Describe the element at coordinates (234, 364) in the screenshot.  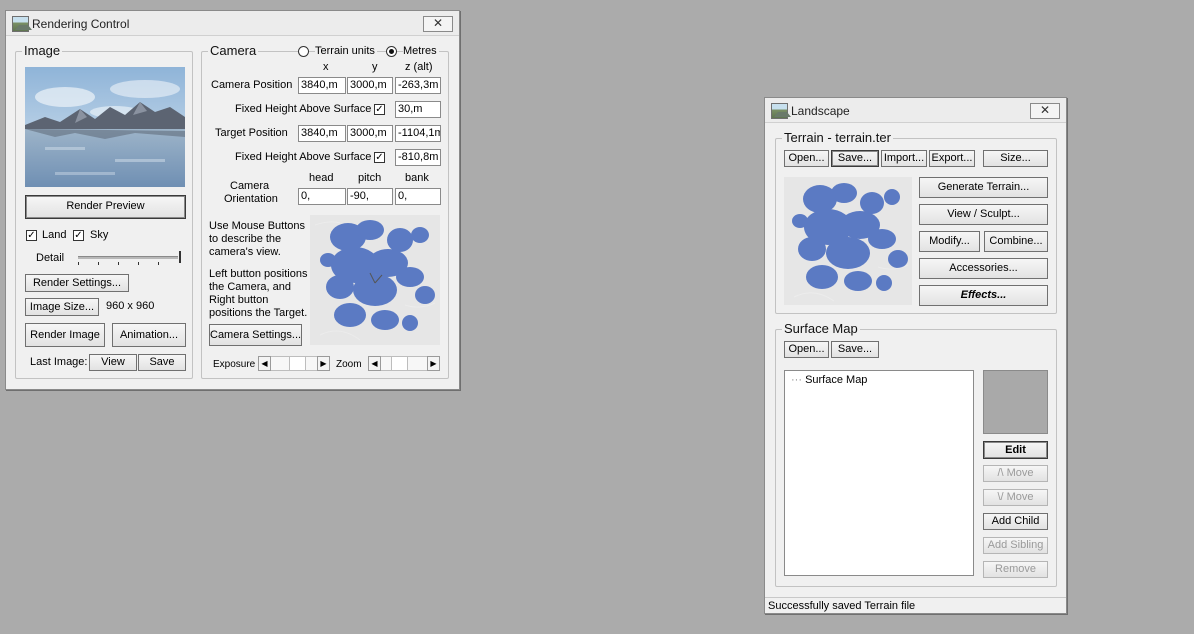
I see `exposure-label: Exposure` at that location.